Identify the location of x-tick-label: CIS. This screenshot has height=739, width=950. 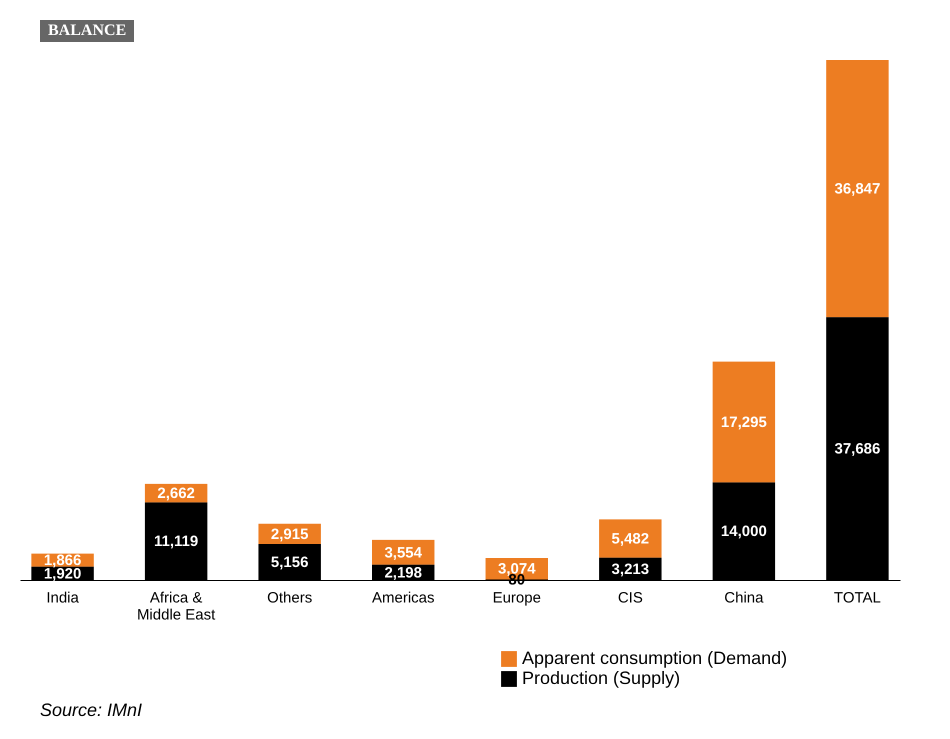
(630, 598).